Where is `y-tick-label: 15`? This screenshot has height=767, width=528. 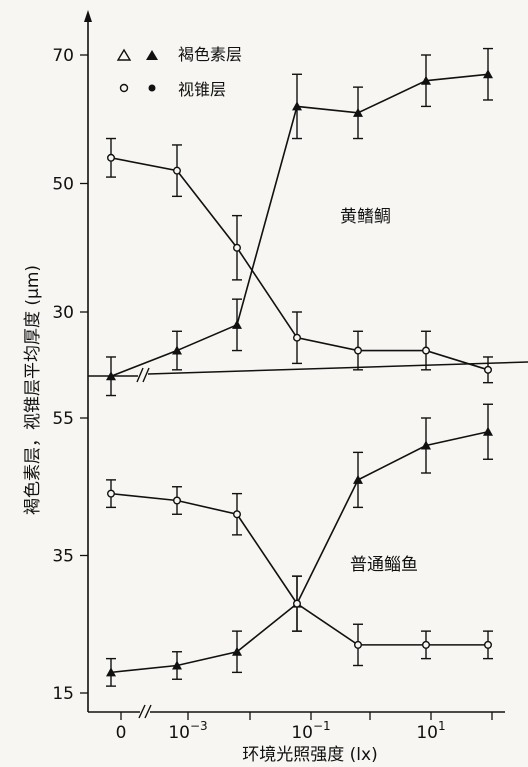
y-tick-label: 15 is located at coordinates (63, 694).